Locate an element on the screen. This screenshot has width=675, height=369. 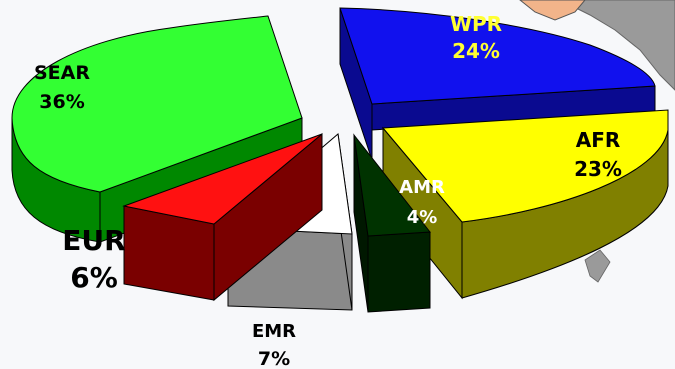
label-eur-percent: 6% is located at coordinates (94, 277).